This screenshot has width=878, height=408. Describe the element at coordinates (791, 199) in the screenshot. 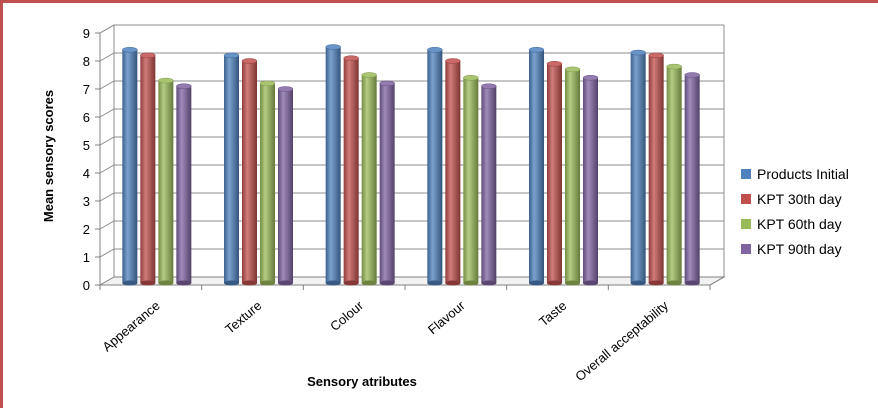

I see `legend-item: KPT 30th day` at that location.